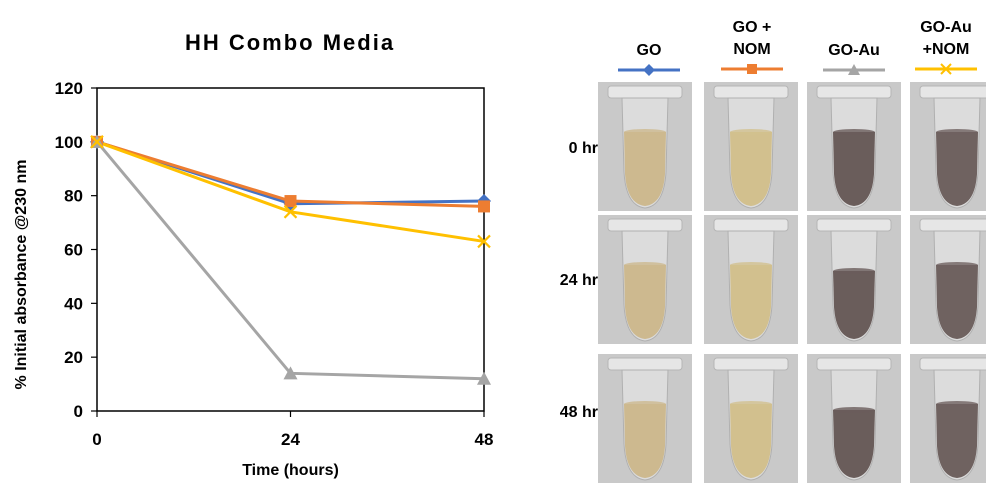  I want to click on diamond-marker-icon, so click(649, 70).